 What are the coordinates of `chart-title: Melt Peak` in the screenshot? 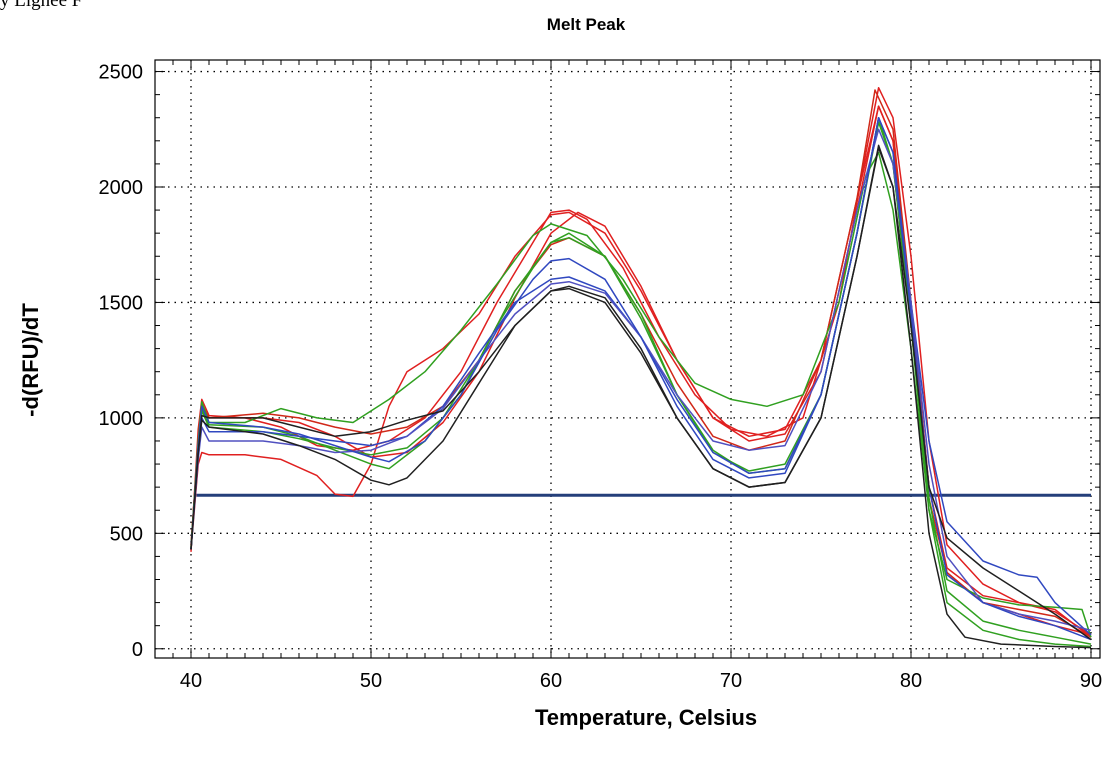 It's located at (586, 24).